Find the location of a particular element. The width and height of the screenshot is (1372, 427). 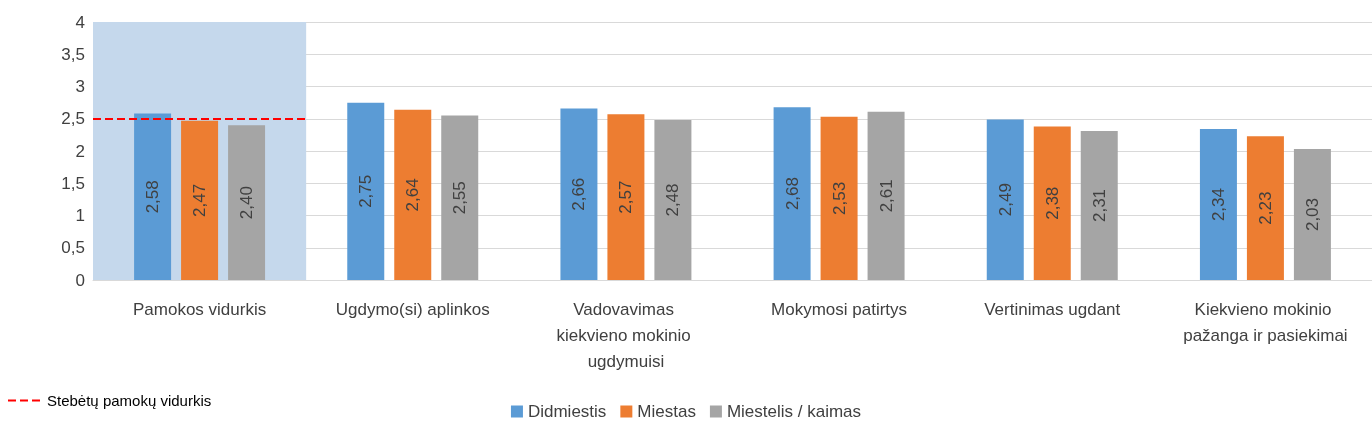

data-label: 2,64 is located at coordinates (413, 195).